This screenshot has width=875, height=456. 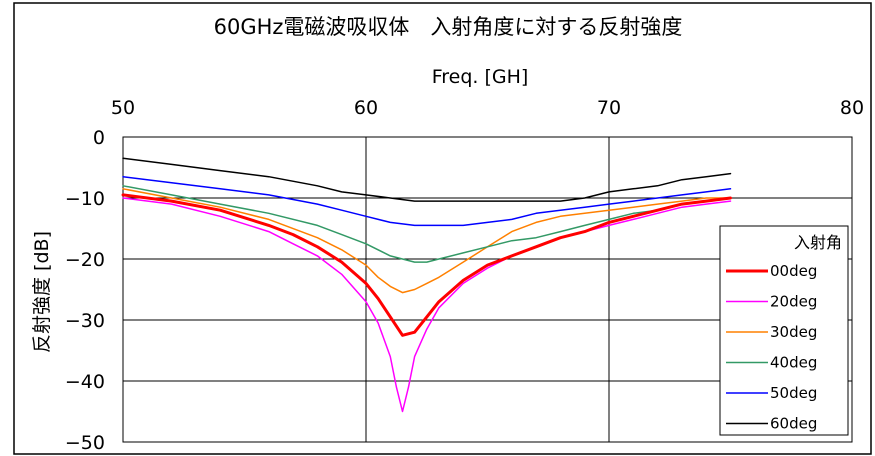 What do you see at coordinates (85, 443) in the screenshot?
I see `y-tick-label: −50` at bounding box center [85, 443].